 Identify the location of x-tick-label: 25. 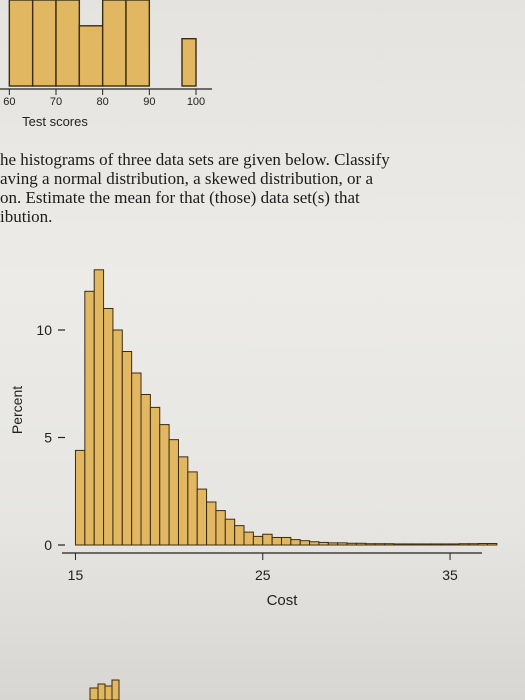
(263, 575).